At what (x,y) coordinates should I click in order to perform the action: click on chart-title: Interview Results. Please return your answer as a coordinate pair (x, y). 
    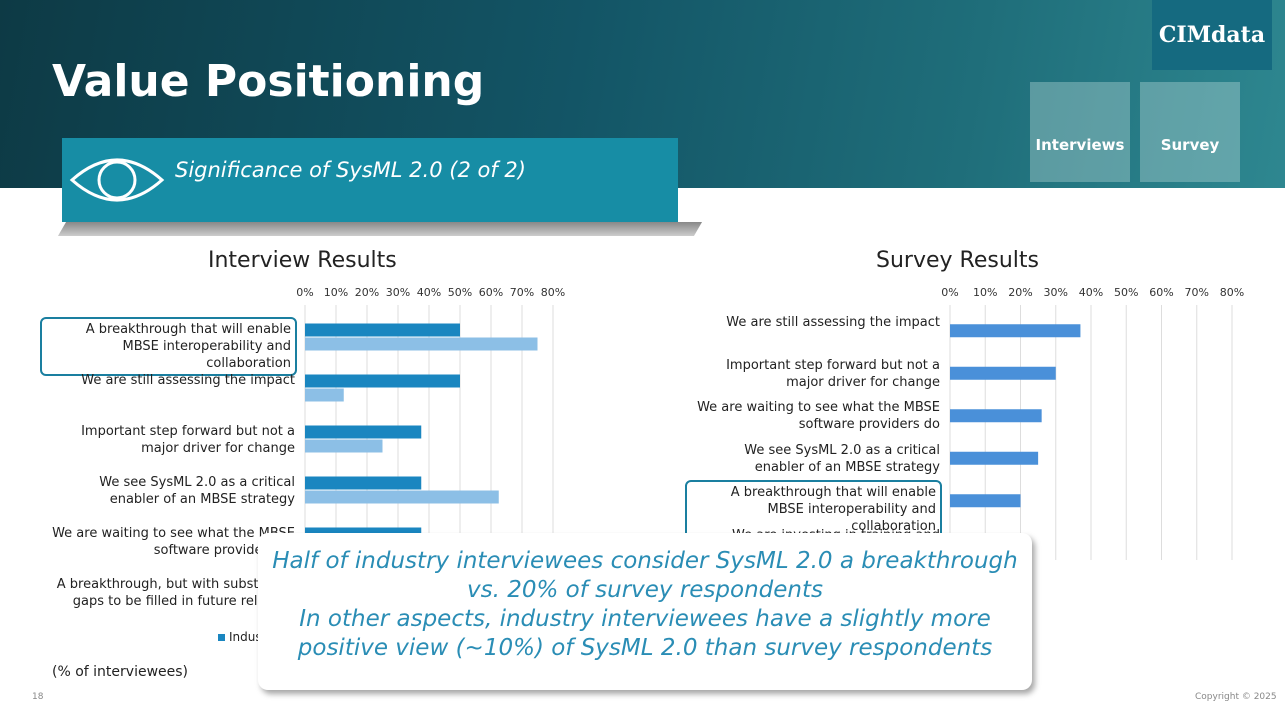
    Looking at the image, I should click on (302, 260).